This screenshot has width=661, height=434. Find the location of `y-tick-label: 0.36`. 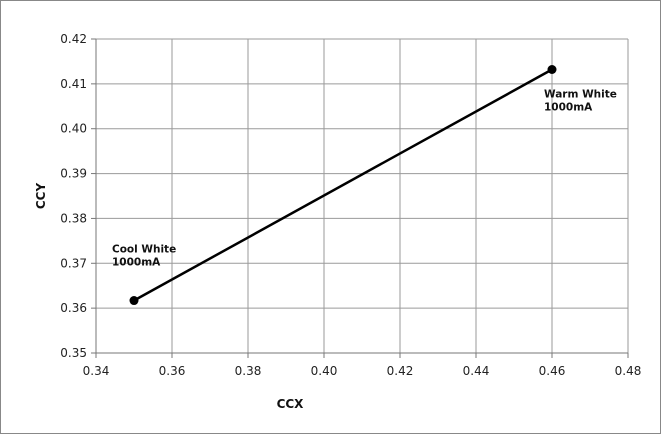

y-tick-label: 0.36 is located at coordinates (73, 308).